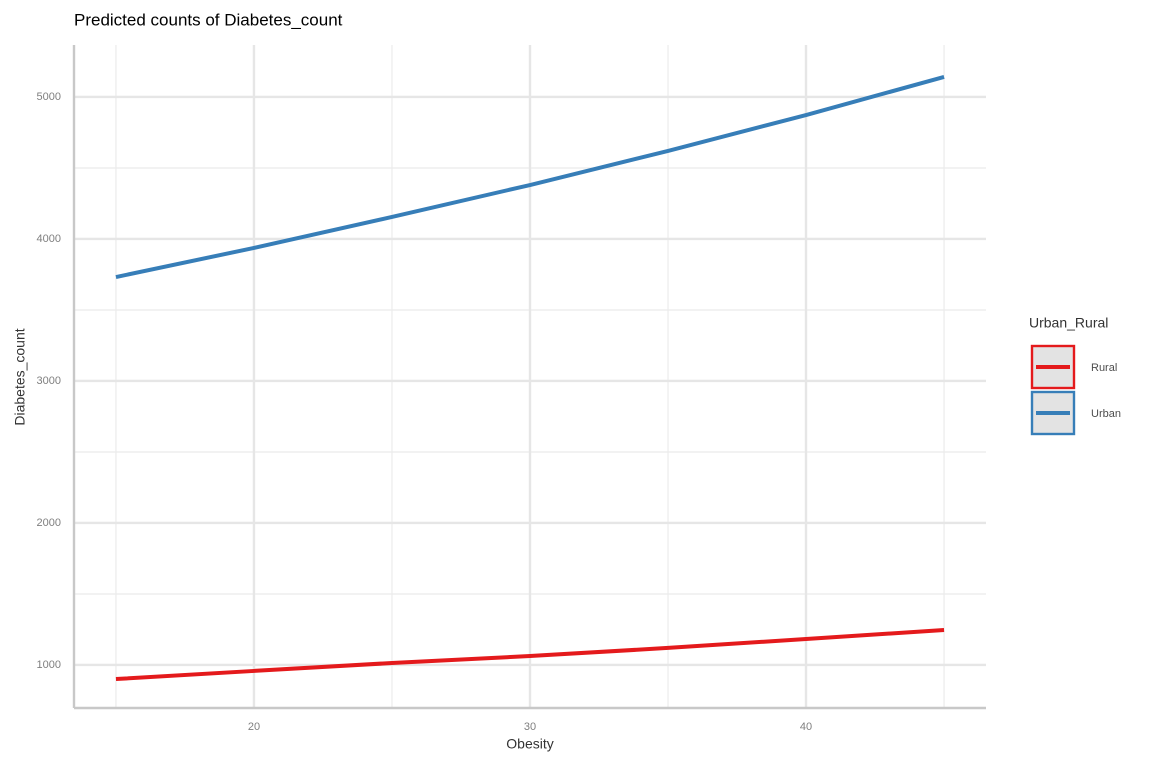 The image size is (1152, 768). Describe the element at coordinates (49, 97) in the screenshot. I see `y-tick-label: 5000` at that location.